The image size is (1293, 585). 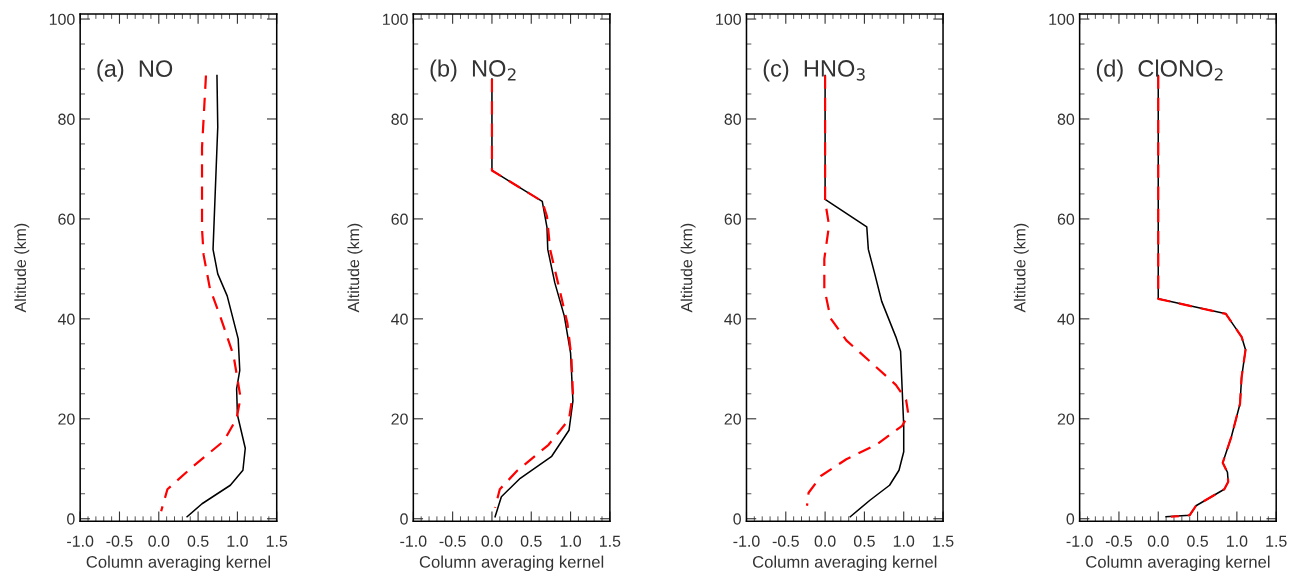 I want to click on text: (d) ClONO$_{2}$, so click(x=1159, y=70).